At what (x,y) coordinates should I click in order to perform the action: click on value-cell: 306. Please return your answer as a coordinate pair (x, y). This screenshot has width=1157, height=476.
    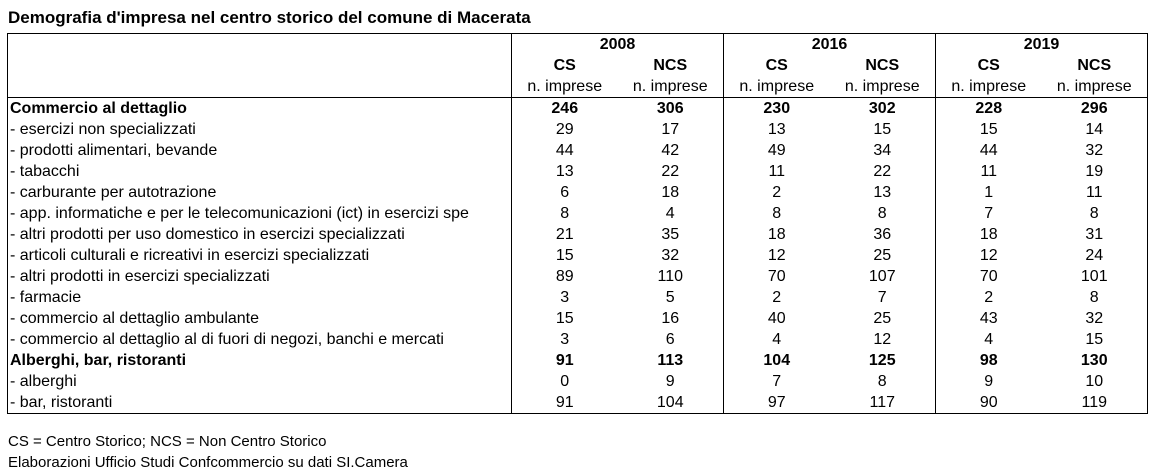
    Looking at the image, I should click on (670, 108).